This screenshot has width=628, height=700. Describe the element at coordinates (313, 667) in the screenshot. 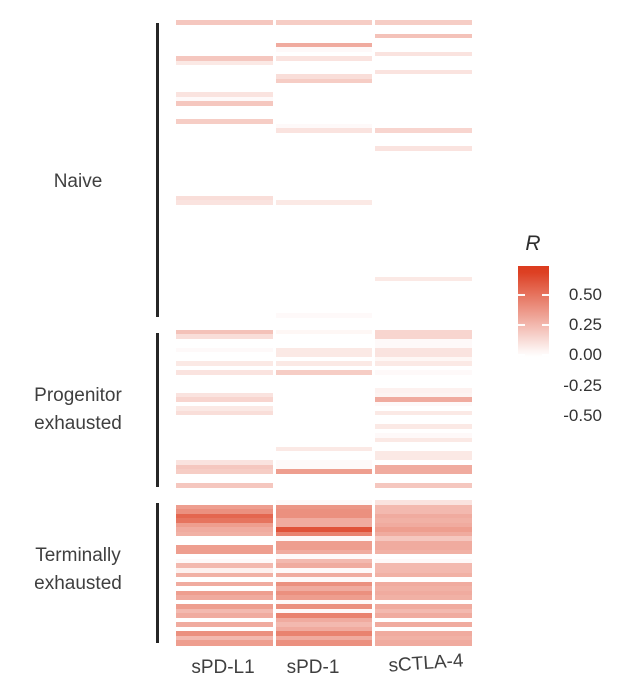

I see `column-label-spd1: sPD-1` at that location.